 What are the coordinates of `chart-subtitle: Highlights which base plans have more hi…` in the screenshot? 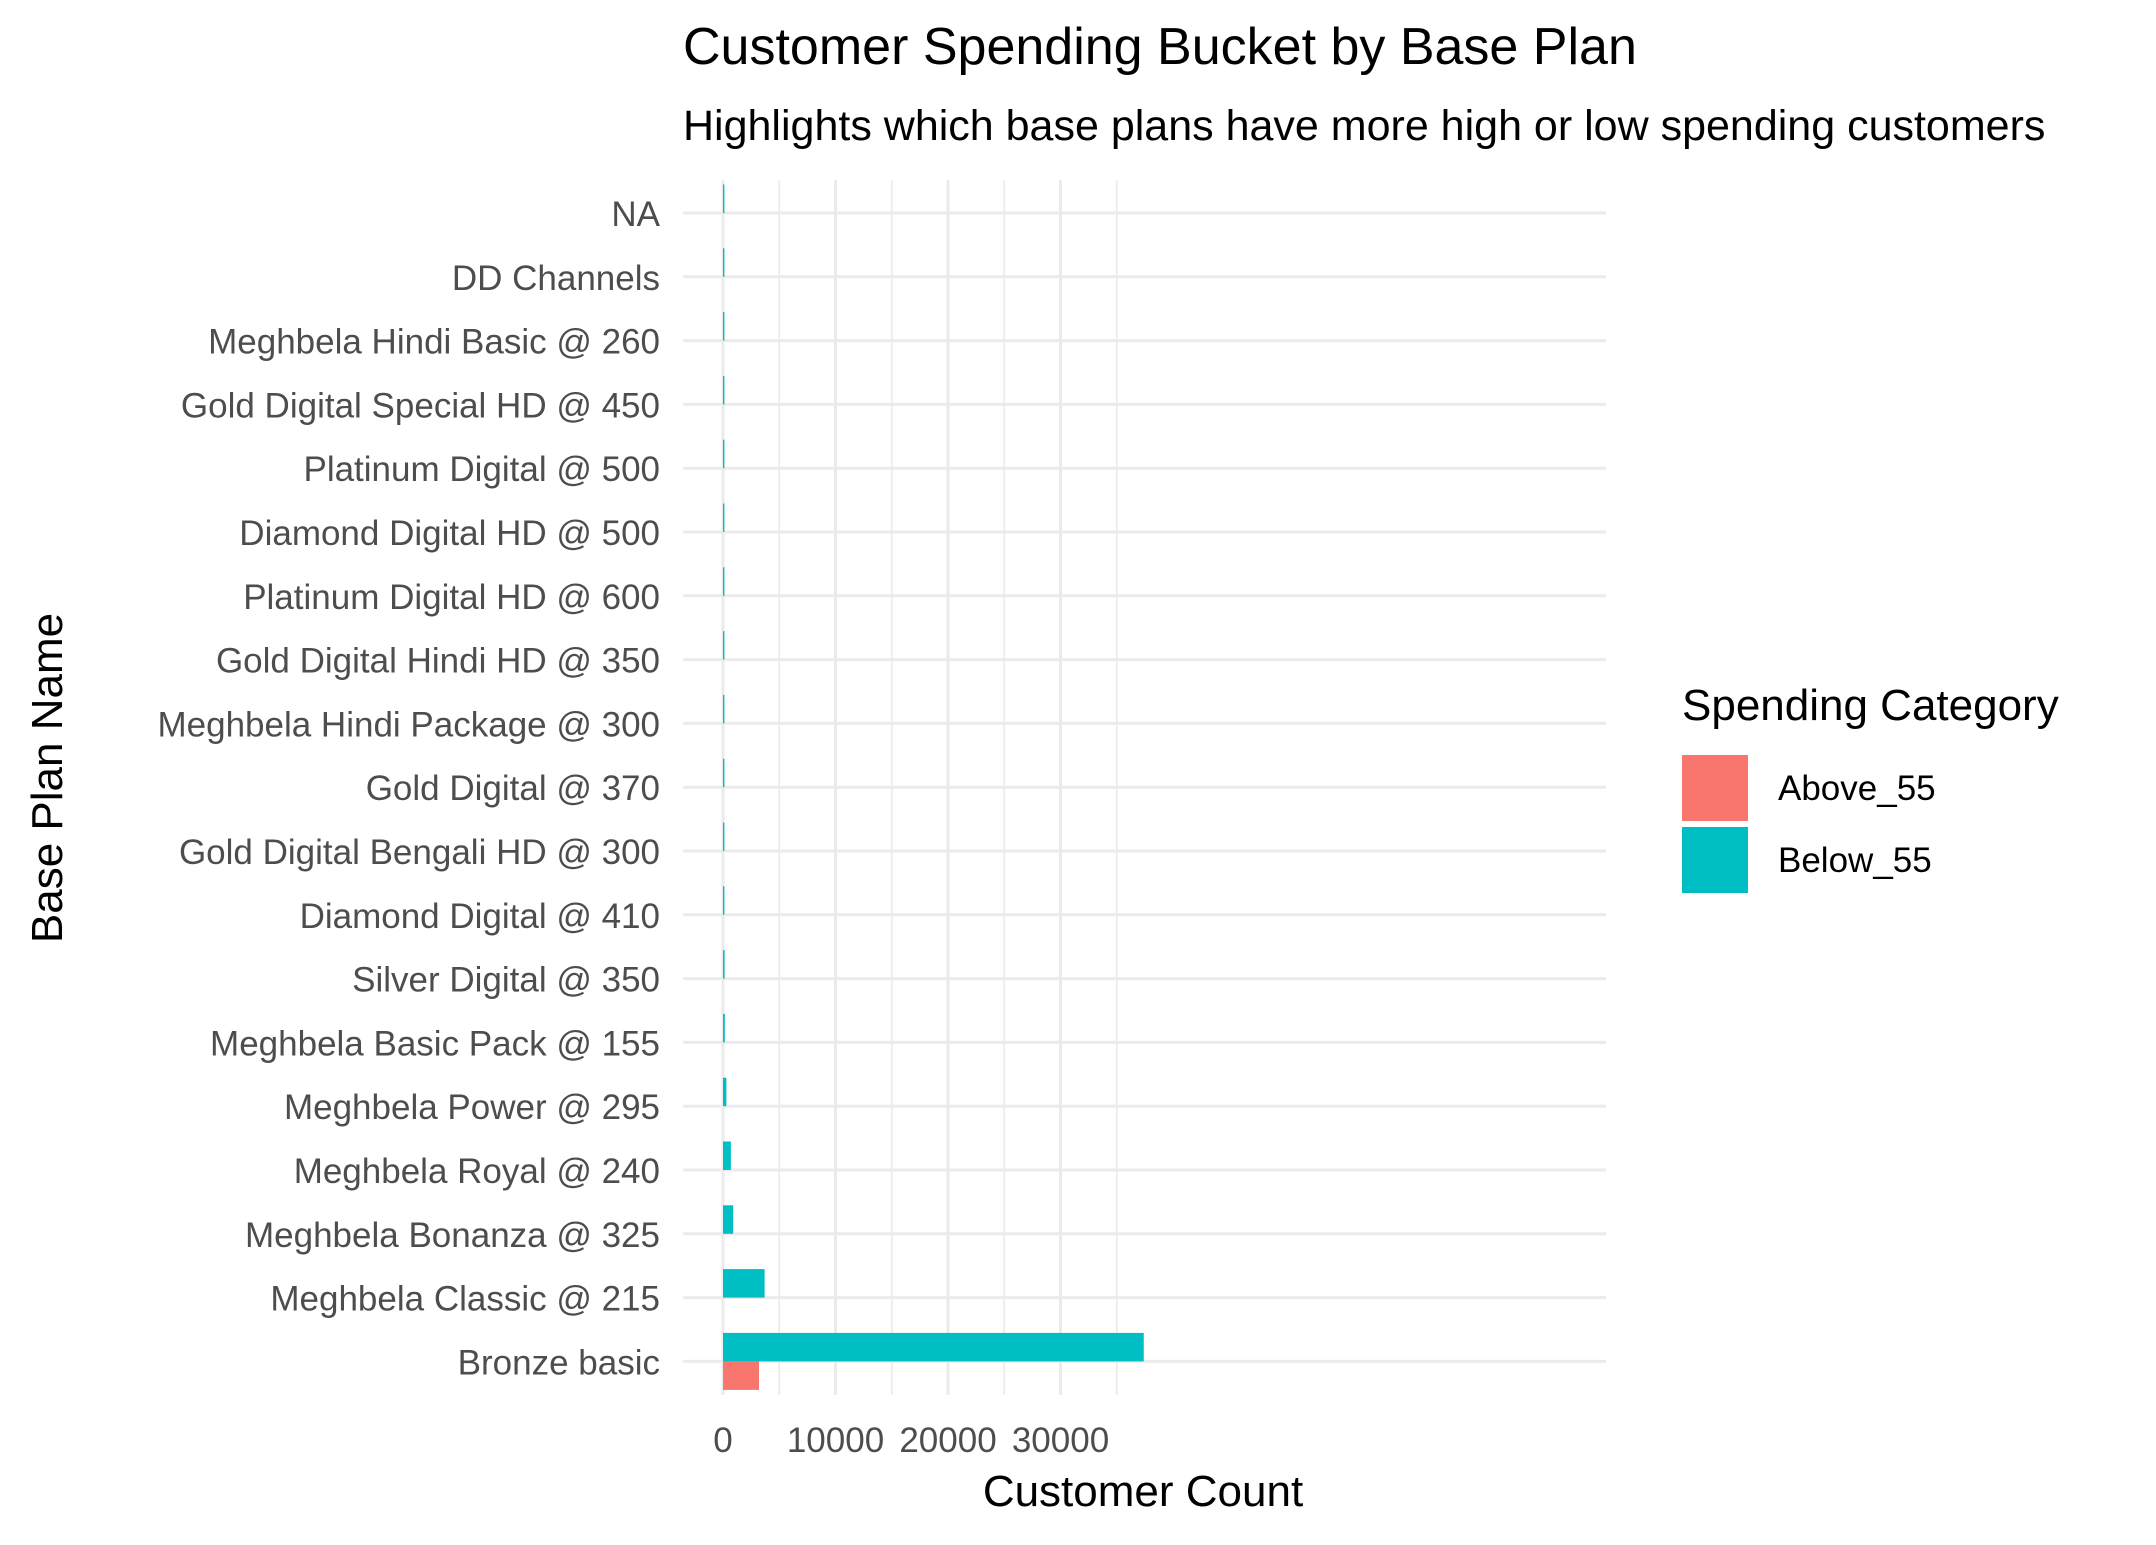 It's located at (1364, 126).